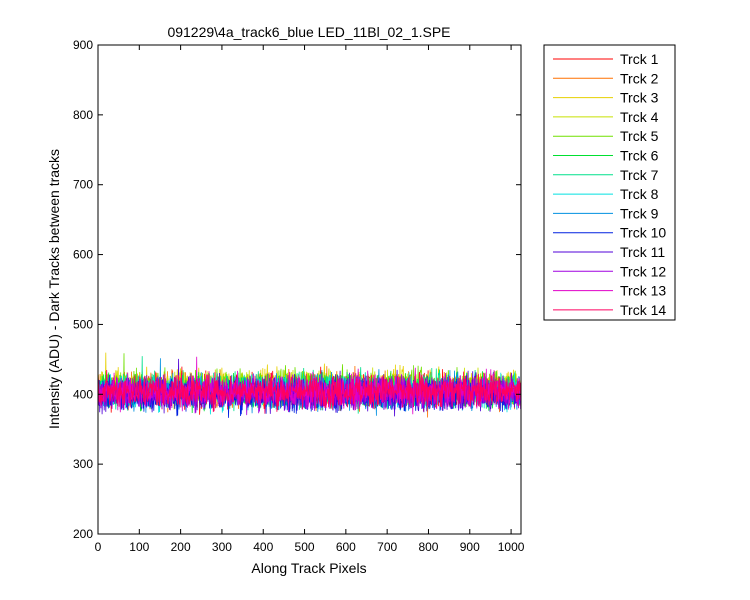 This screenshot has height=600, width=750. I want to click on series-layer, so click(309, 385).